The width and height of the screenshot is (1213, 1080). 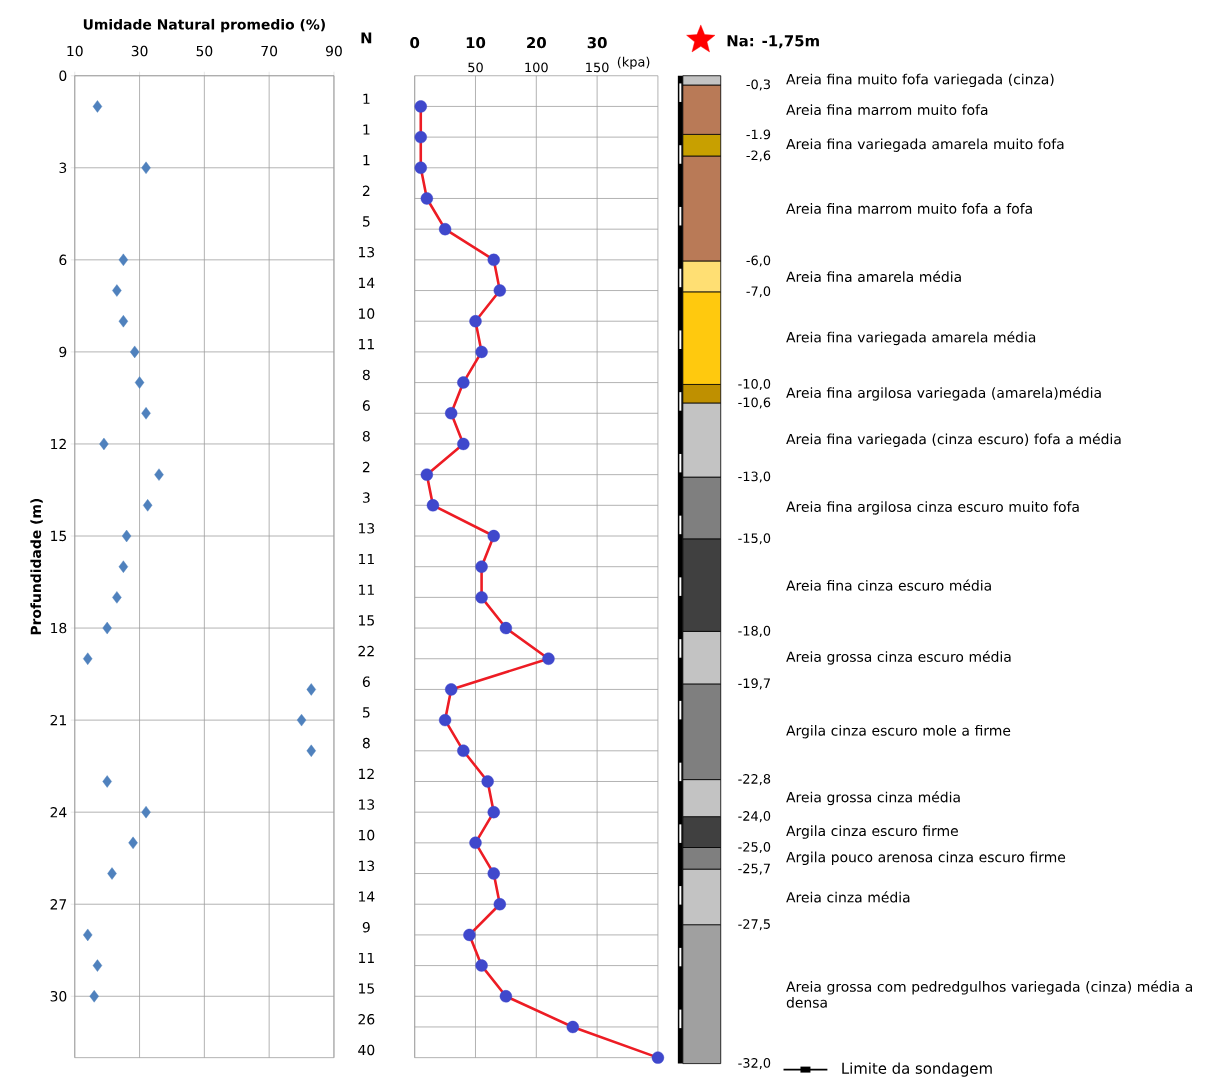 What do you see at coordinates (58, 720) in the screenshot?
I see `y-tick-label: 21` at bounding box center [58, 720].